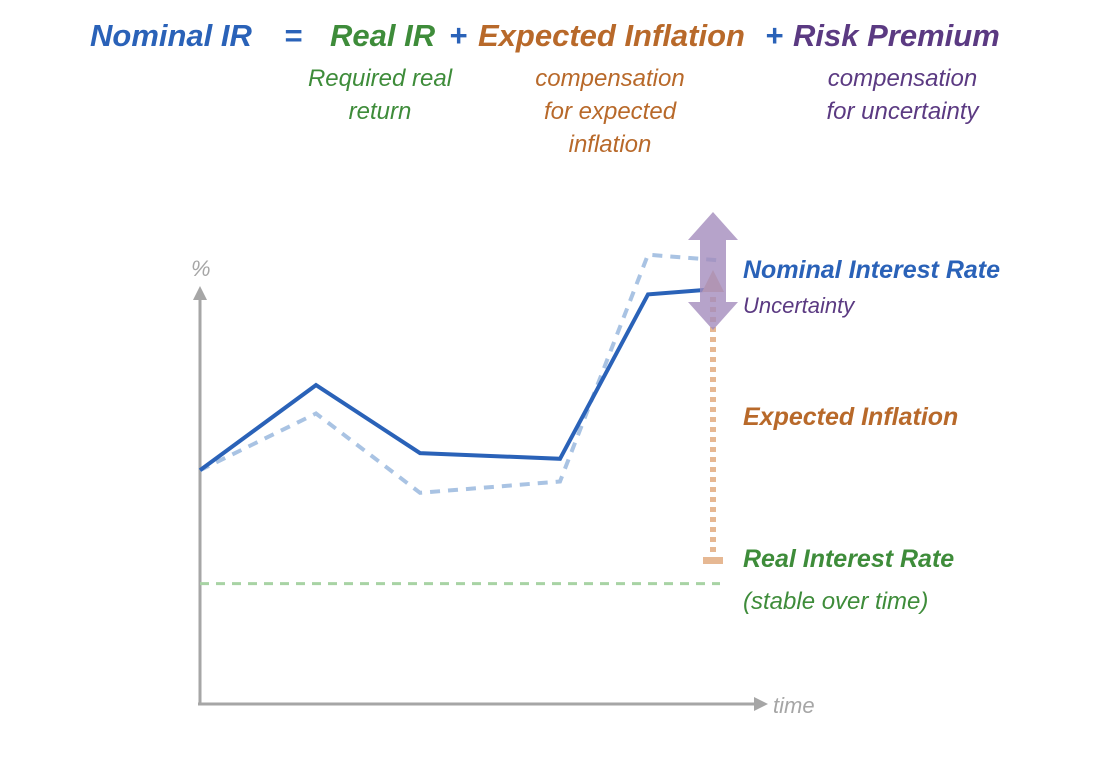 This screenshot has height=760, width=1104. What do you see at coordinates (851, 417) in the screenshot?
I see `label-expected-inflation: Expected Inflation` at bounding box center [851, 417].